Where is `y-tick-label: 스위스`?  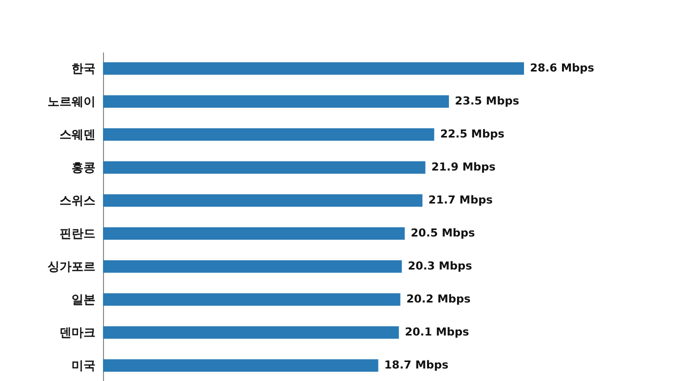 y-tick-label: 스위스 is located at coordinates (78, 201).